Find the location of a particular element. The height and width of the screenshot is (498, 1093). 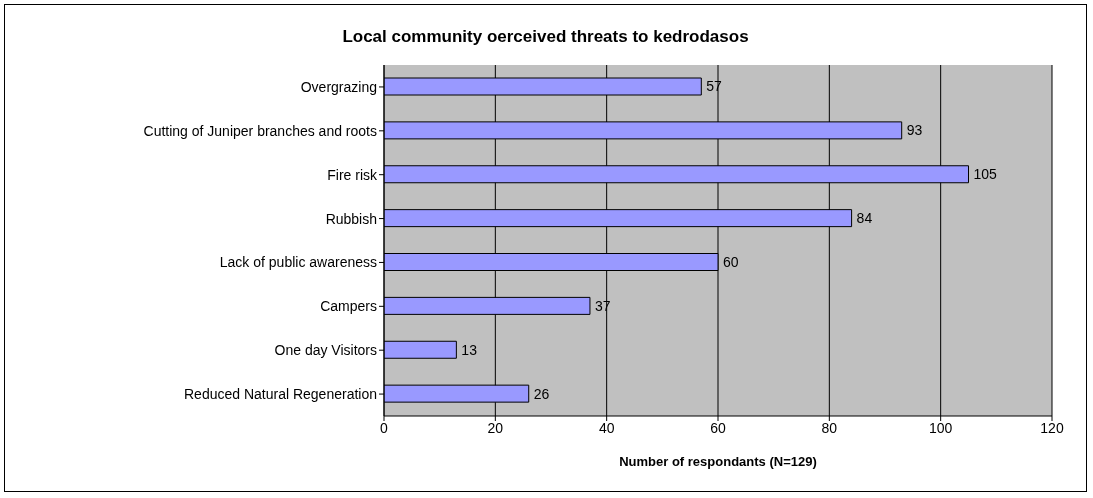

x-tick-label: 40 is located at coordinates (606, 427).